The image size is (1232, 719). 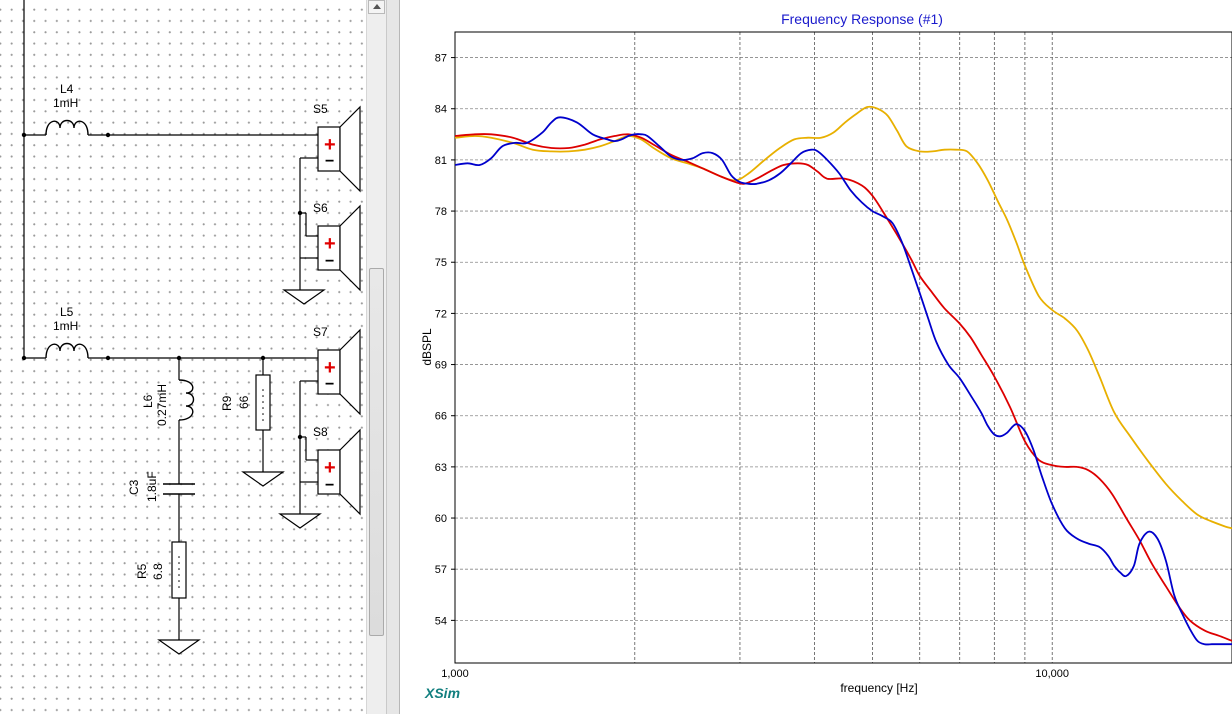 What do you see at coordinates (441, 621) in the screenshot?
I see `y-tick-label: 54` at bounding box center [441, 621].